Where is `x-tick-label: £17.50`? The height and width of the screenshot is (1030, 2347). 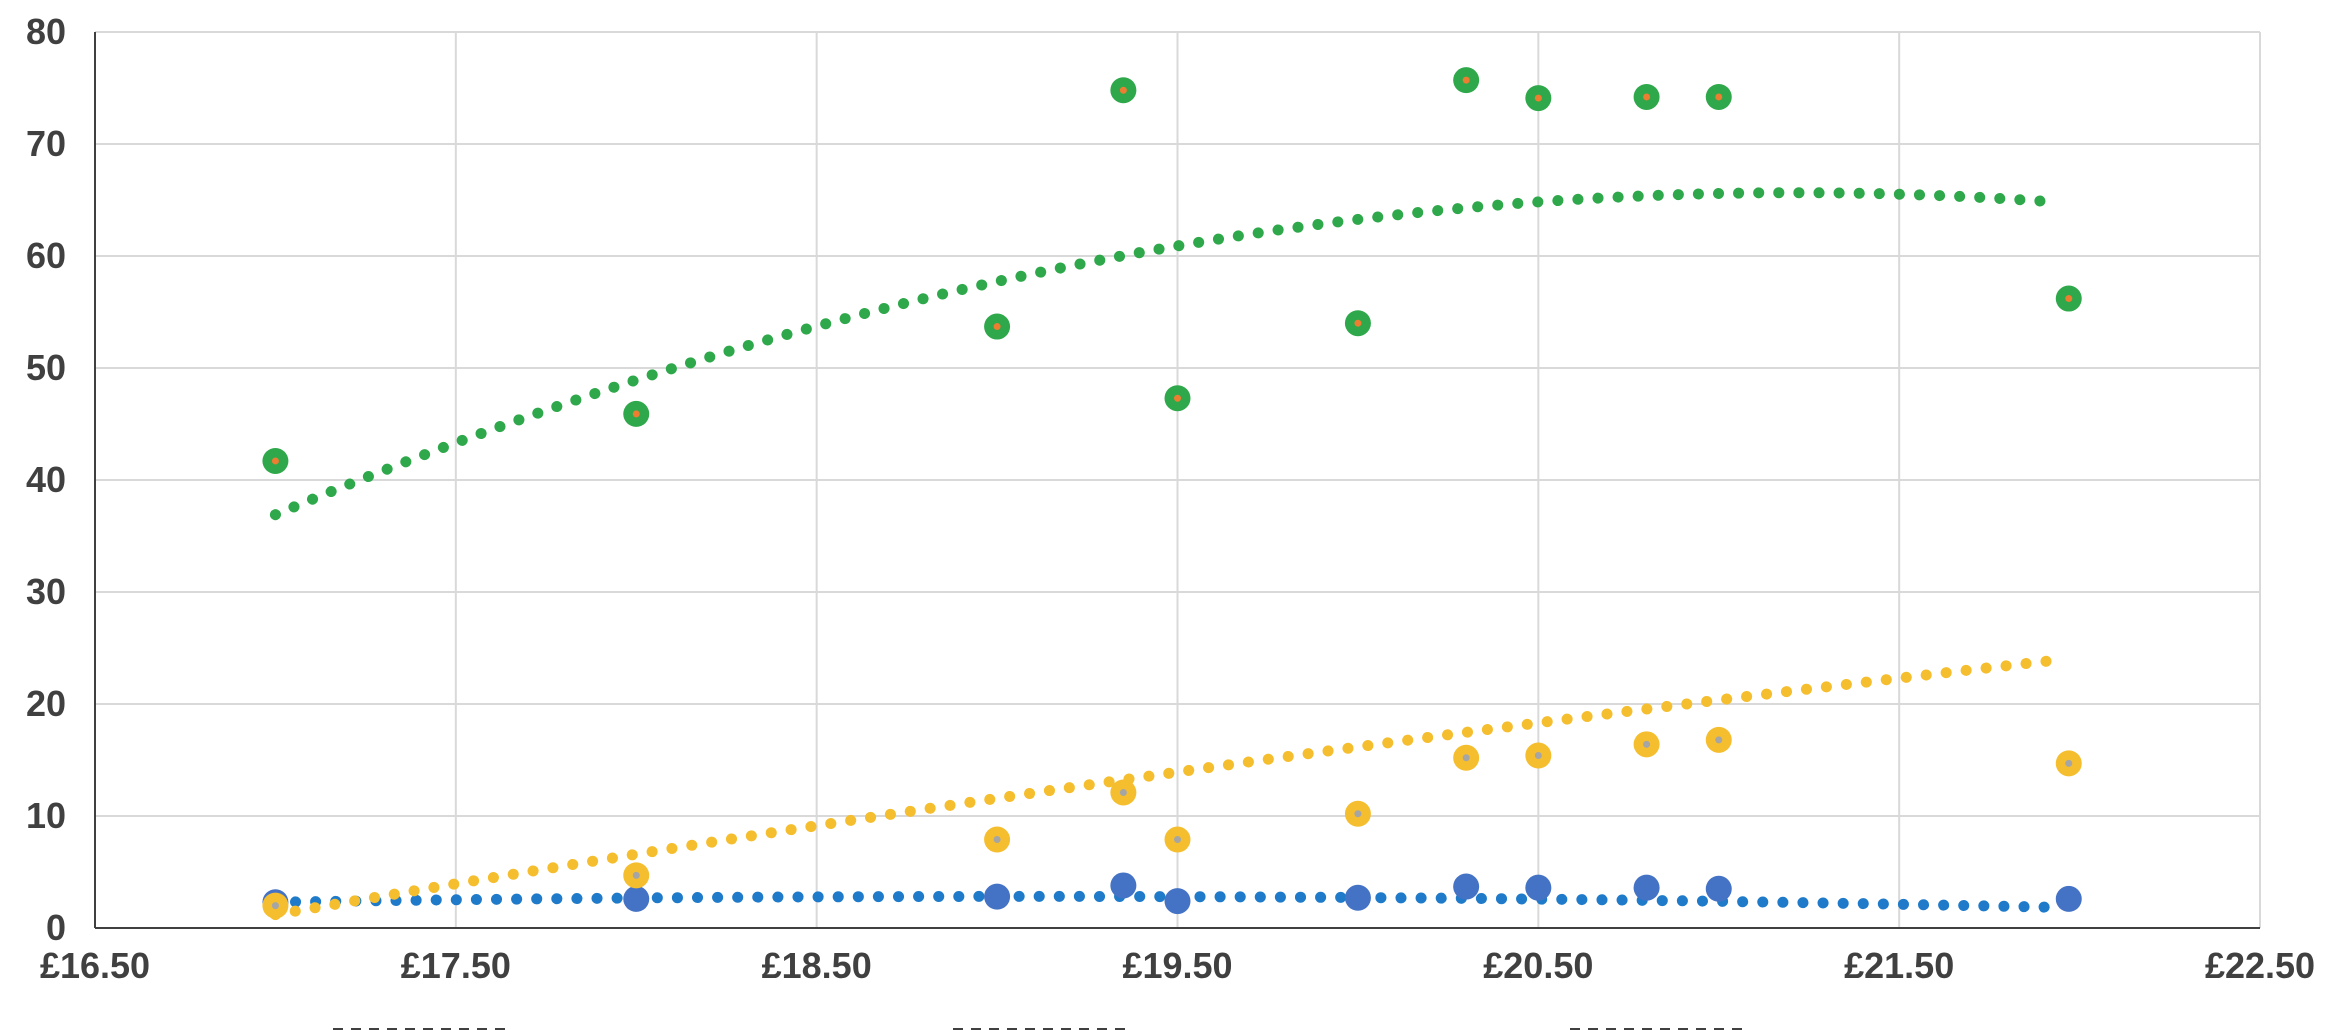 x-tick-label: £17.50 is located at coordinates (456, 965).